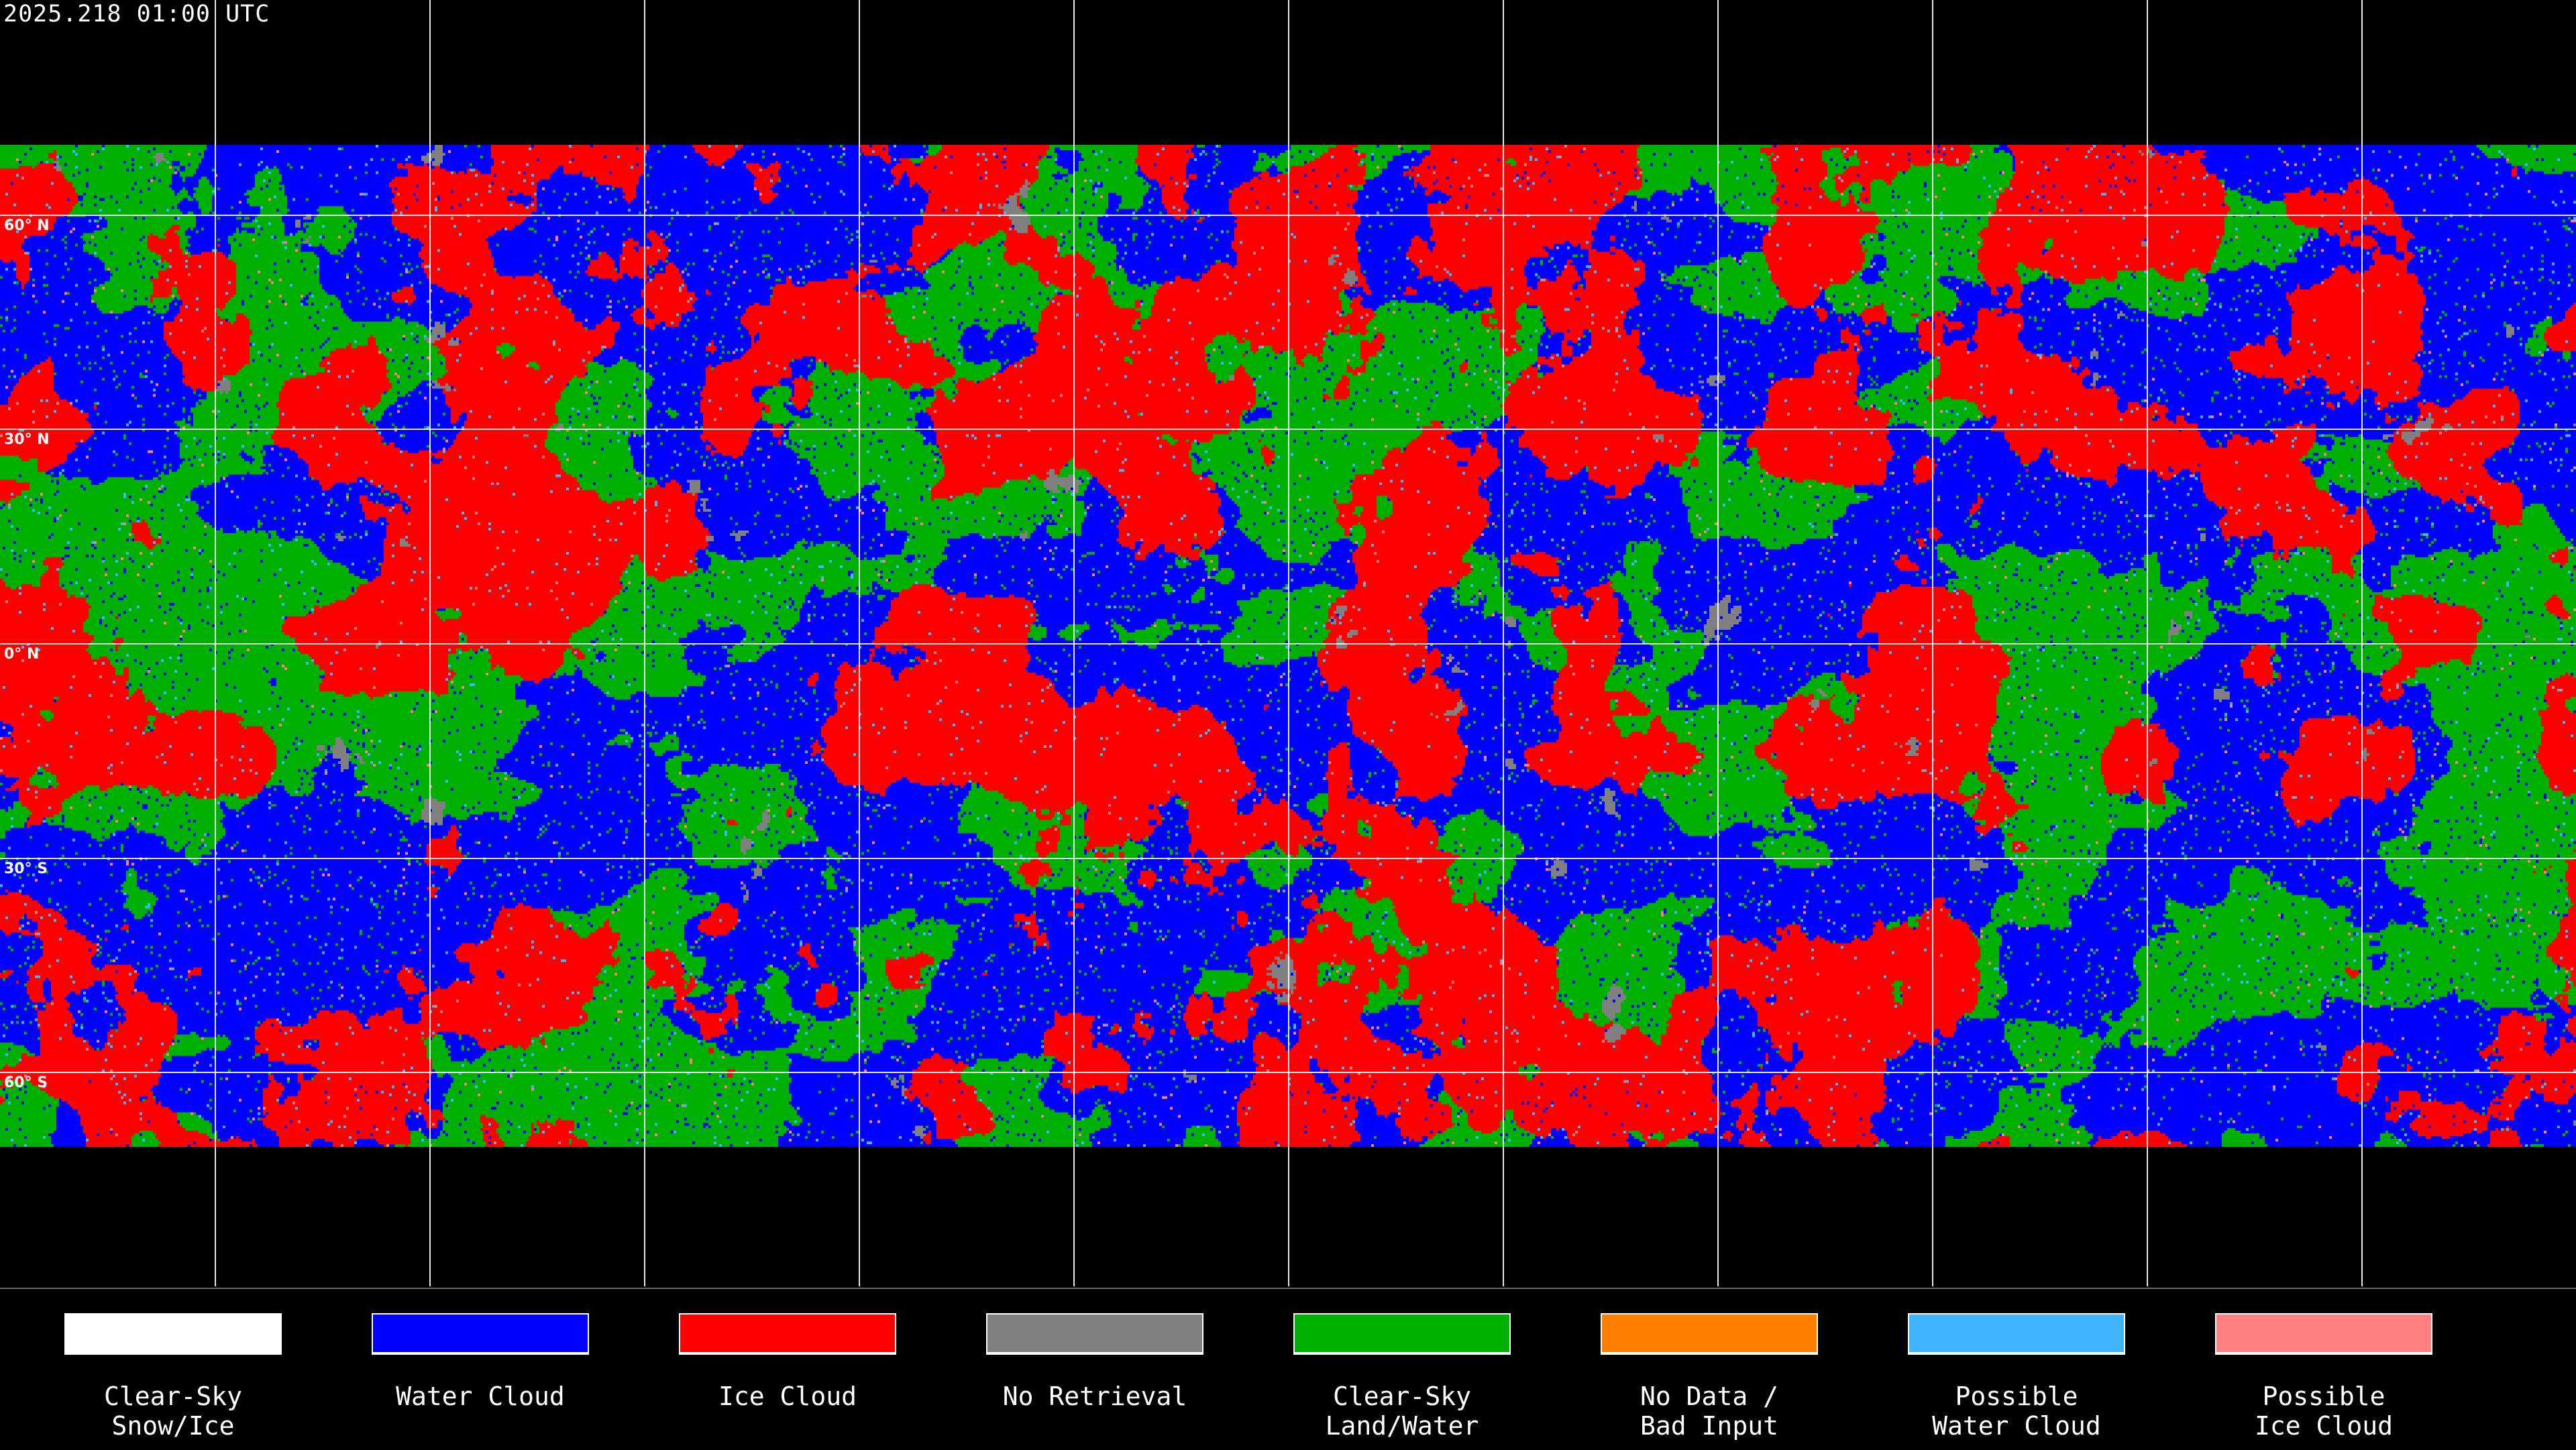 The height and width of the screenshot is (1450, 2576). What do you see at coordinates (136, 14) in the screenshot?
I see `timestamp-title: 2025.218 01:00 UTC` at bounding box center [136, 14].